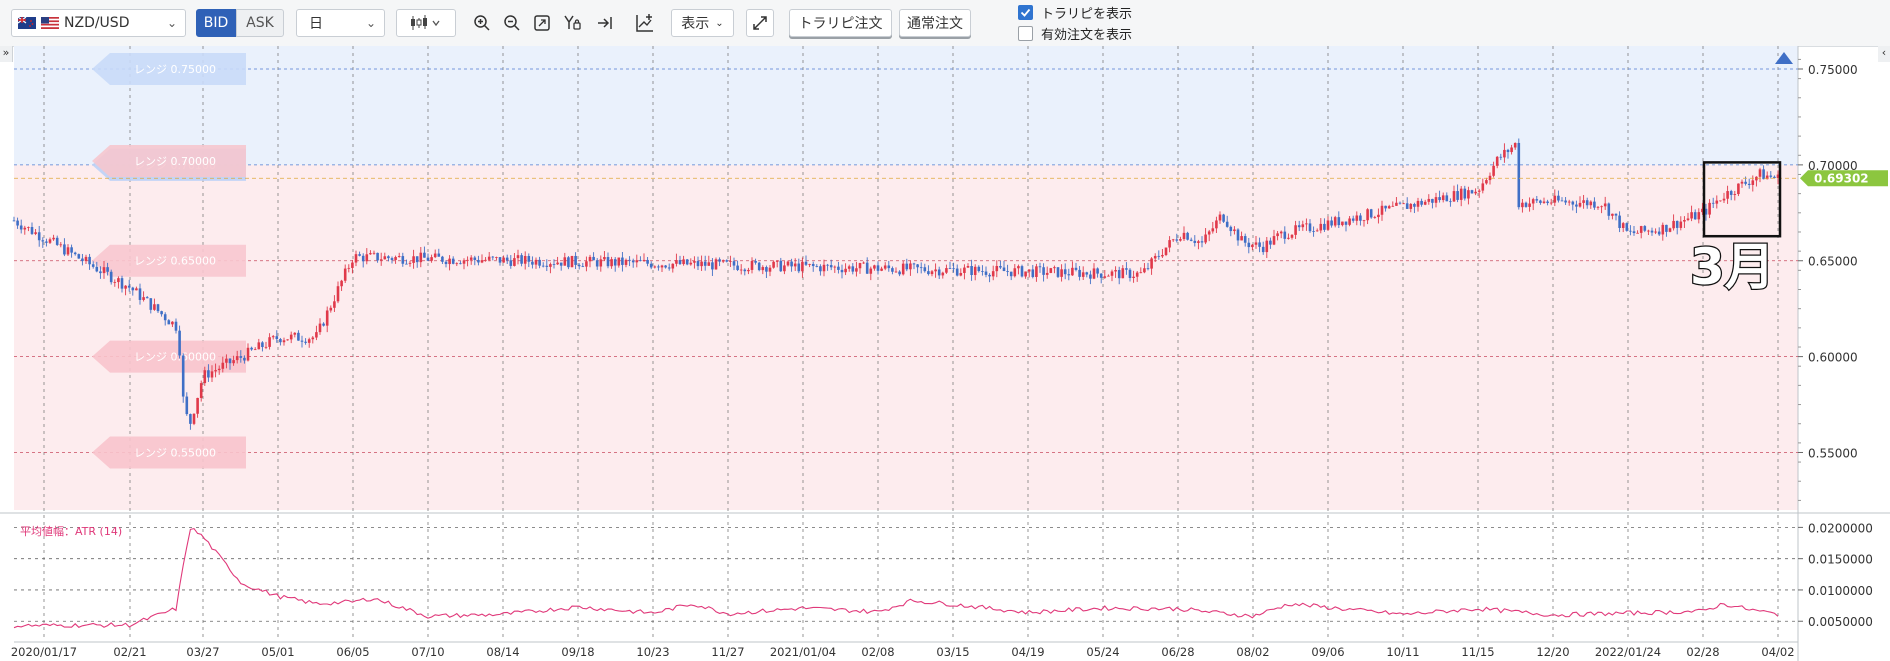 This screenshot has width=1890, height=661. Describe the element at coordinates (542, 23) in the screenshot. I see `fit-screen-icon` at that location.